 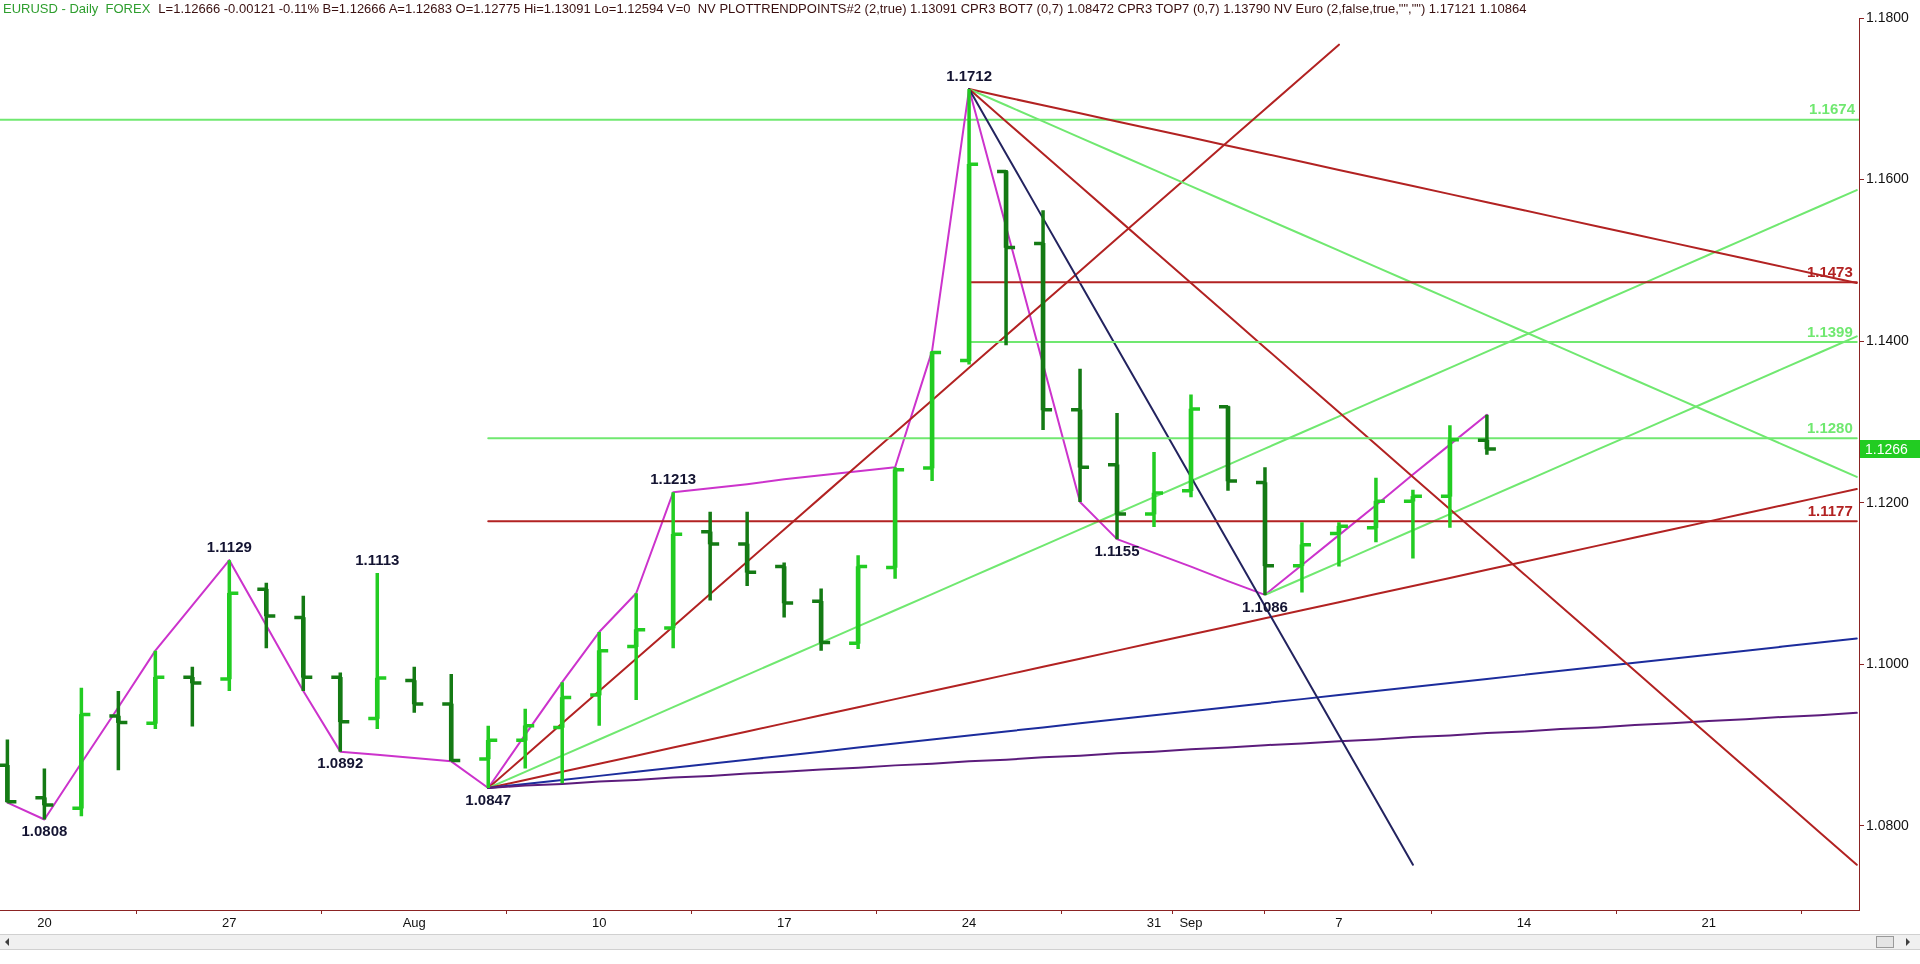 What do you see at coordinates (1829, 427) in the screenshot?
I see `series-label: 1.1280` at bounding box center [1829, 427].